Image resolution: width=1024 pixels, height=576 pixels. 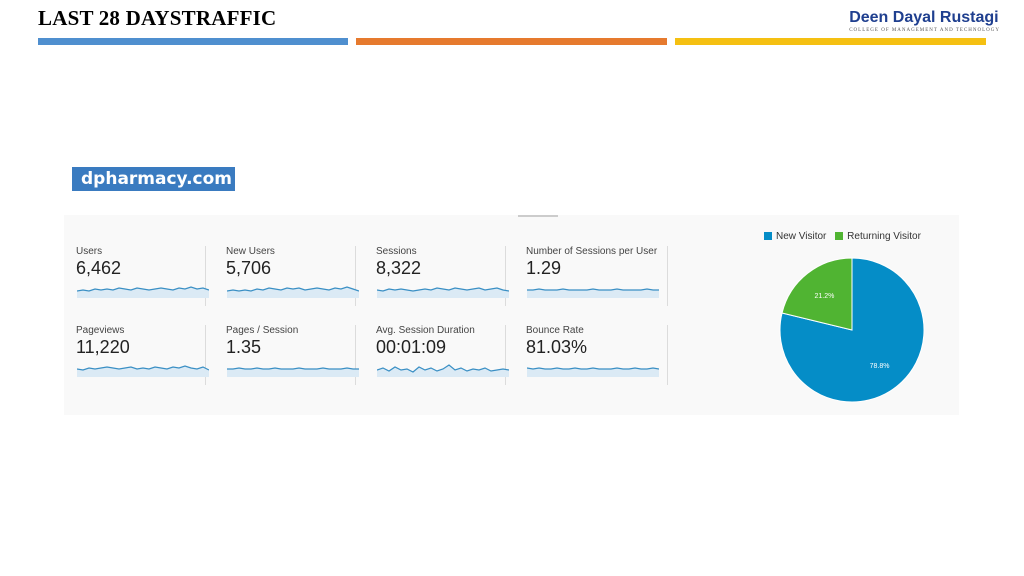 I want to click on tab-indicator, so click(x=538, y=216).